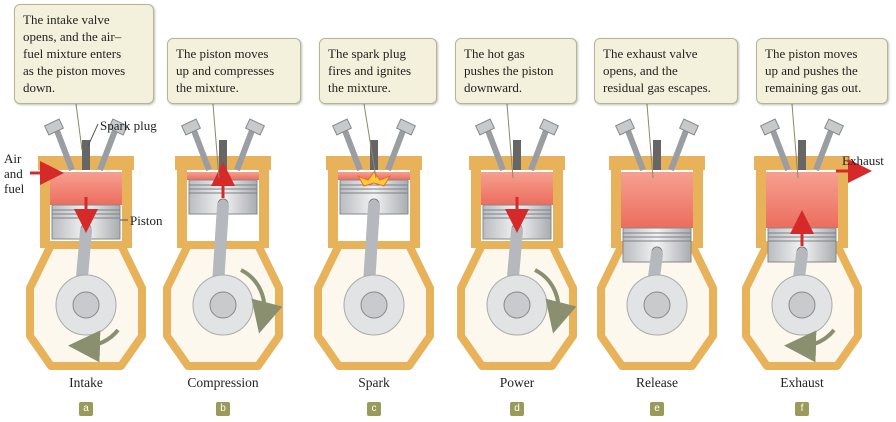 The height and width of the screenshot is (422, 896). Describe the element at coordinates (510, 141) in the screenshot. I see `callout-leader-power` at that location.